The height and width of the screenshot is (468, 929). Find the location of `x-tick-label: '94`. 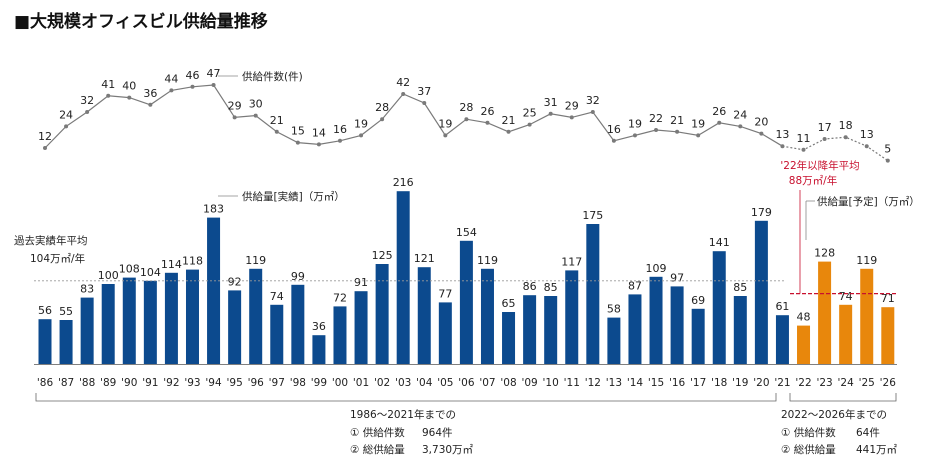

x-tick-label: '94 is located at coordinates (213, 383).